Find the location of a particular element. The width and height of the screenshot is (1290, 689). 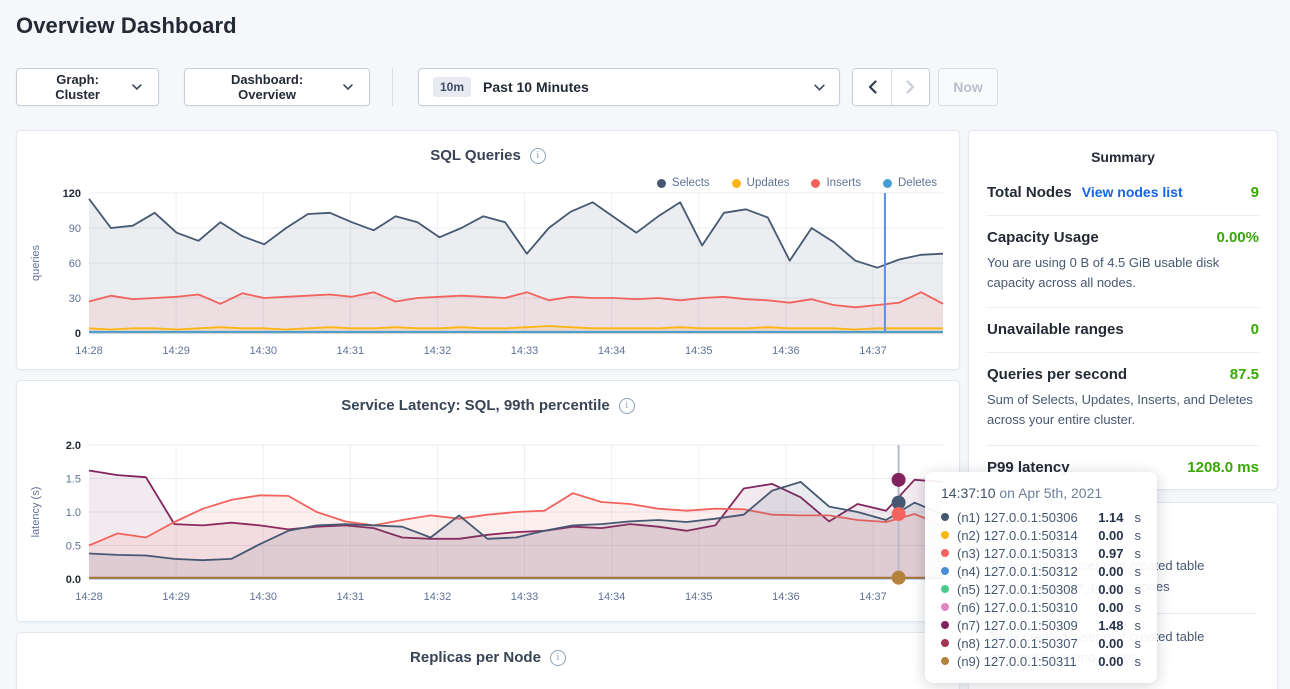

tooltip-node-label: (n1) 127.0.0.1:50306 is located at coordinates (1017, 517).